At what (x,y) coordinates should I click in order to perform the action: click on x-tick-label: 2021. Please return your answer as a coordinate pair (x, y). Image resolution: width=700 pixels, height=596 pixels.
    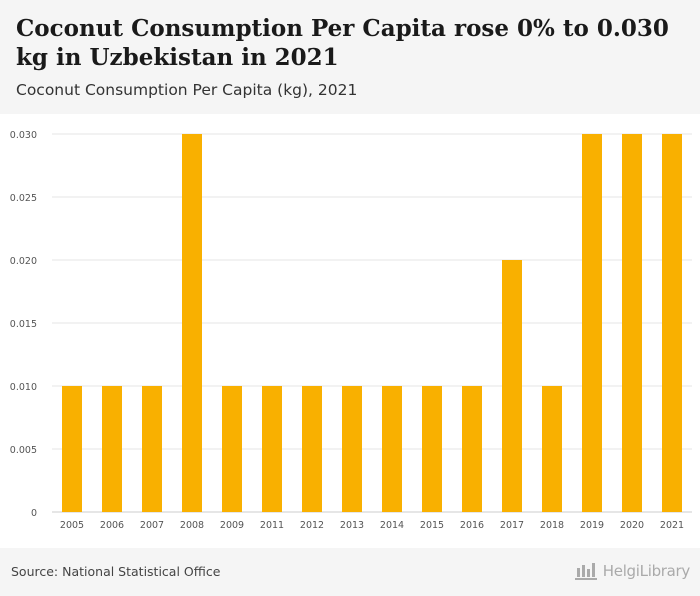
    Looking at the image, I should click on (672, 525).